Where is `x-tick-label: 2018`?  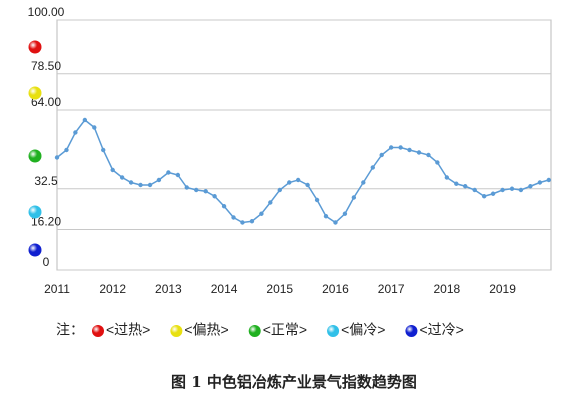 x-tick-label: 2018 is located at coordinates (447, 289).